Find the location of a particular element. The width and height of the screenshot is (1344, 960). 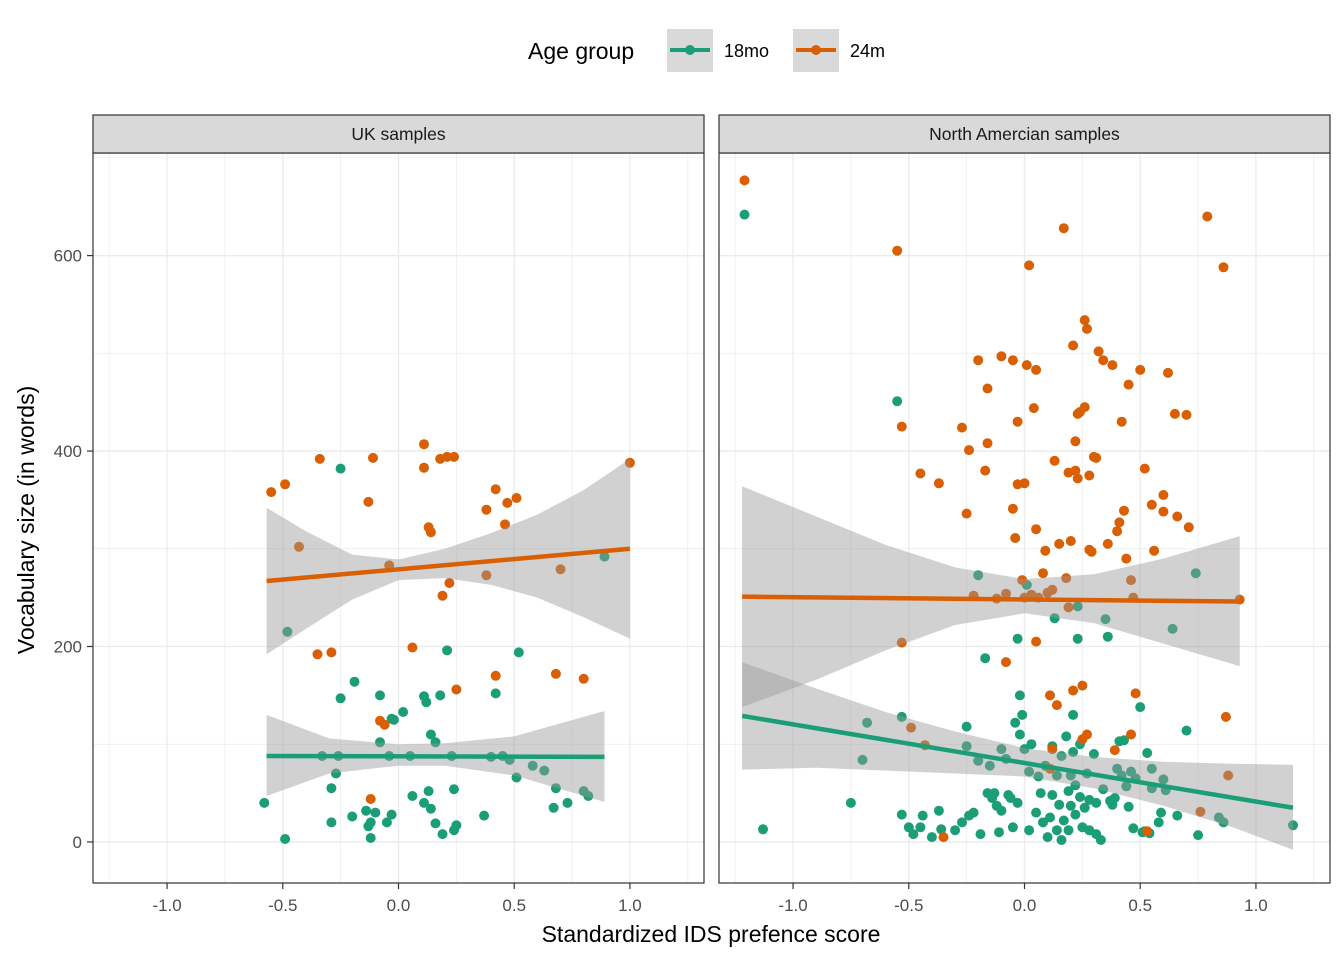

y-tick-label: 400 is located at coordinates (68, 451).